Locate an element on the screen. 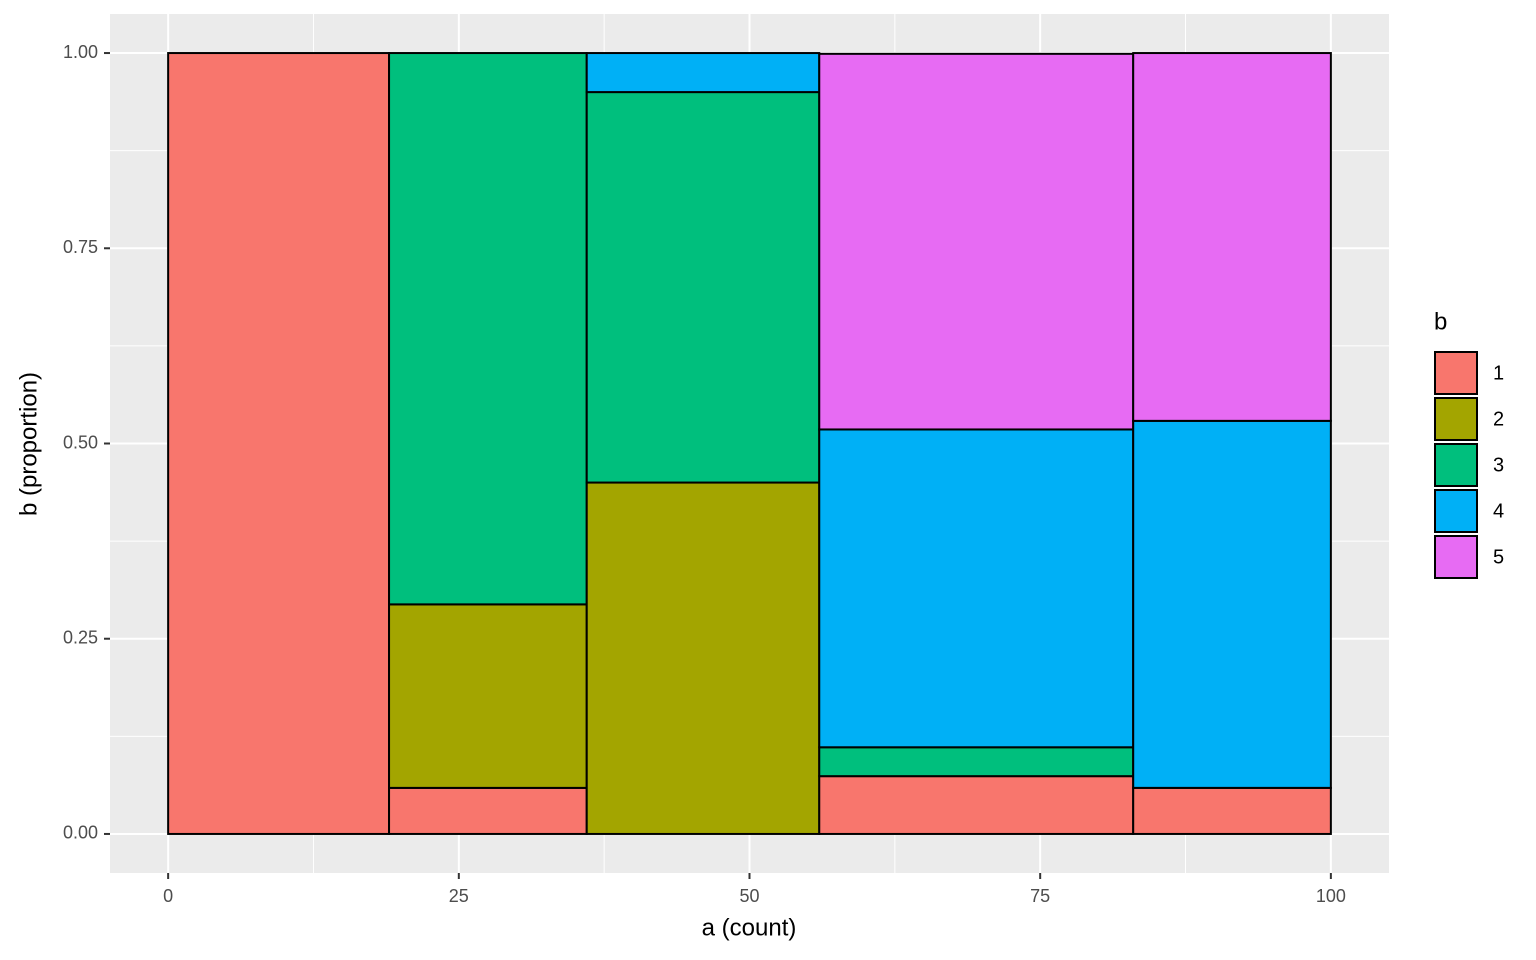 The image size is (1536, 960). legend-label: 5 is located at coordinates (1498, 557).